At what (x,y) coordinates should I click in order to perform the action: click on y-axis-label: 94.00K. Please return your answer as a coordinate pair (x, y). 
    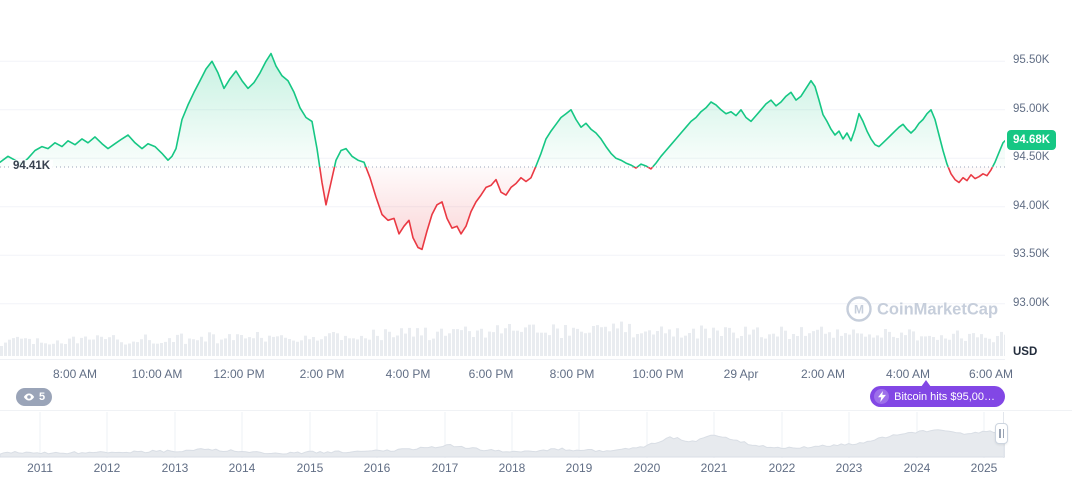
    Looking at the image, I should click on (1031, 205).